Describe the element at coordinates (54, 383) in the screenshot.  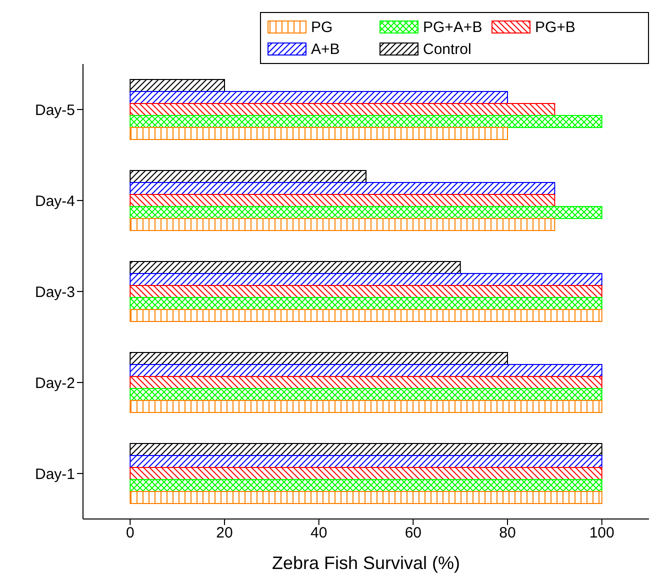
I see `y-tick-label: Day-2` at that location.